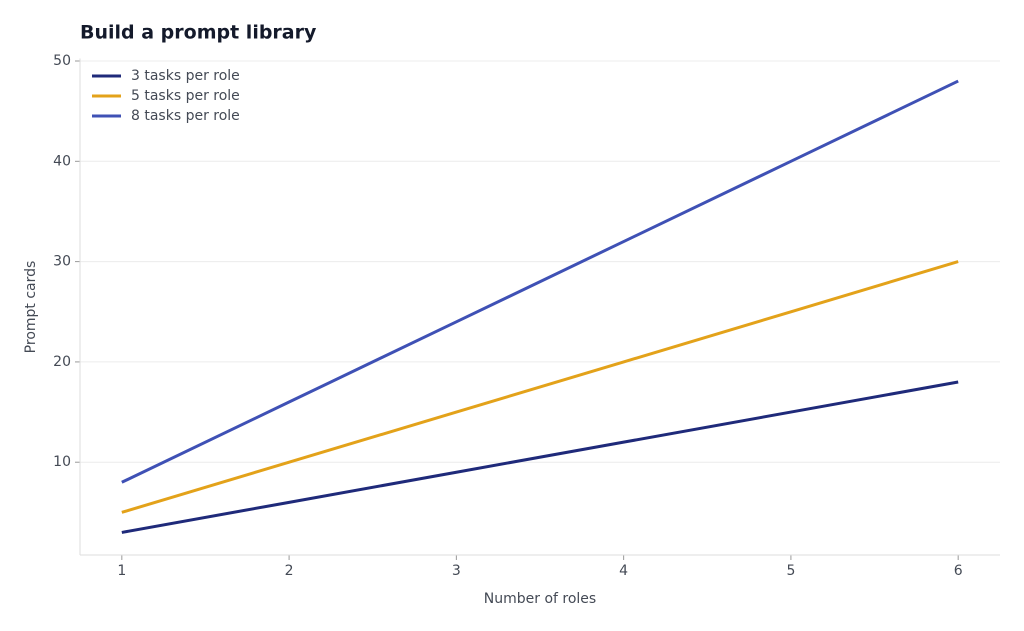 The height and width of the screenshot is (631, 1024). What do you see at coordinates (62, 362) in the screenshot?
I see `y-tick-label: 20` at bounding box center [62, 362].